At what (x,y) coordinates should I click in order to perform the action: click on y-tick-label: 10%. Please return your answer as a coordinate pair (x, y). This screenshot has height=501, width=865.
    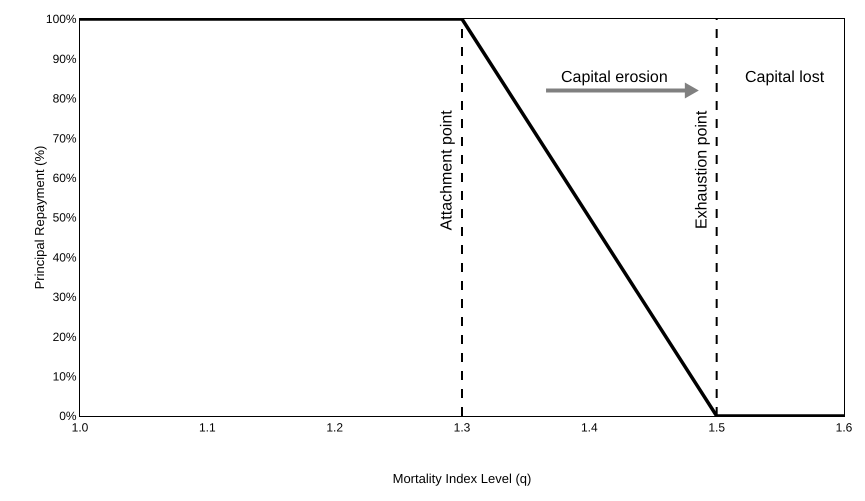
    Looking at the image, I should click on (64, 377).